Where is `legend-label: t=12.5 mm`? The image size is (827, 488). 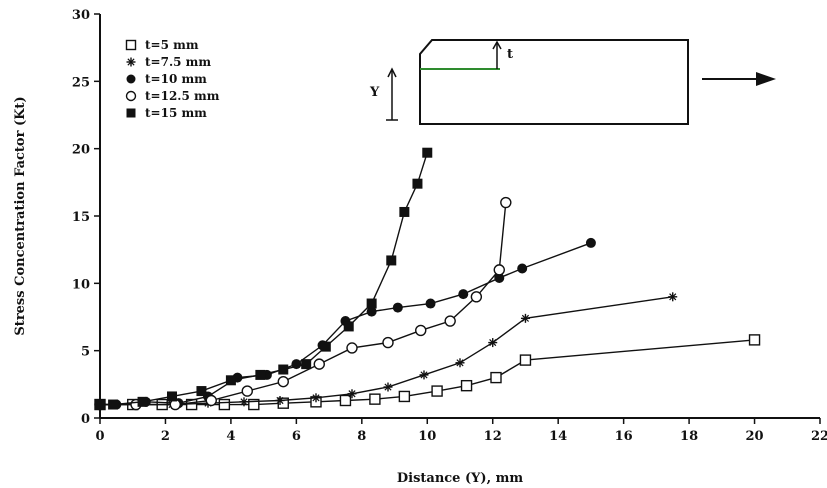 legend-label: t=12.5 mm is located at coordinates (182, 96).